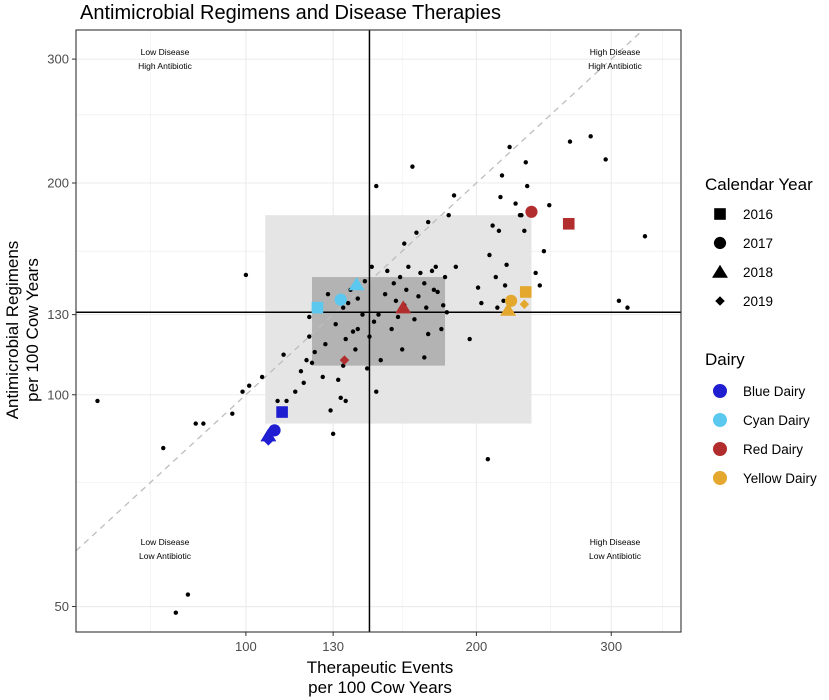  Describe the element at coordinates (58, 59) in the screenshot. I see `y-tick-label: 300` at that location.